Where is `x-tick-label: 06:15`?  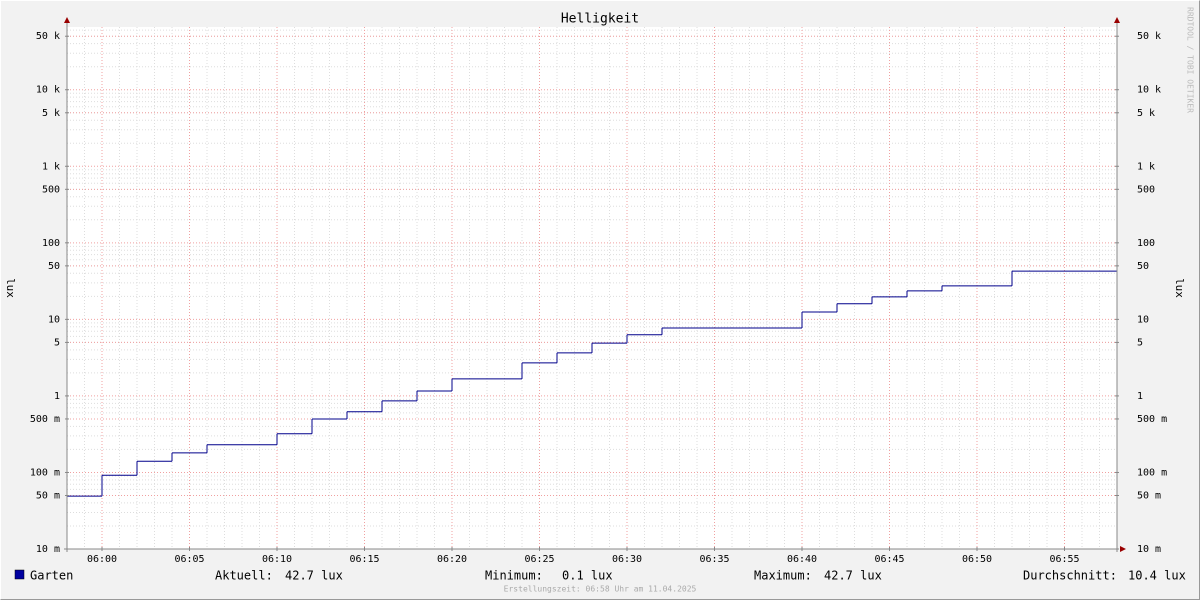 x-tick-label: 06:15 is located at coordinates (364, 559).